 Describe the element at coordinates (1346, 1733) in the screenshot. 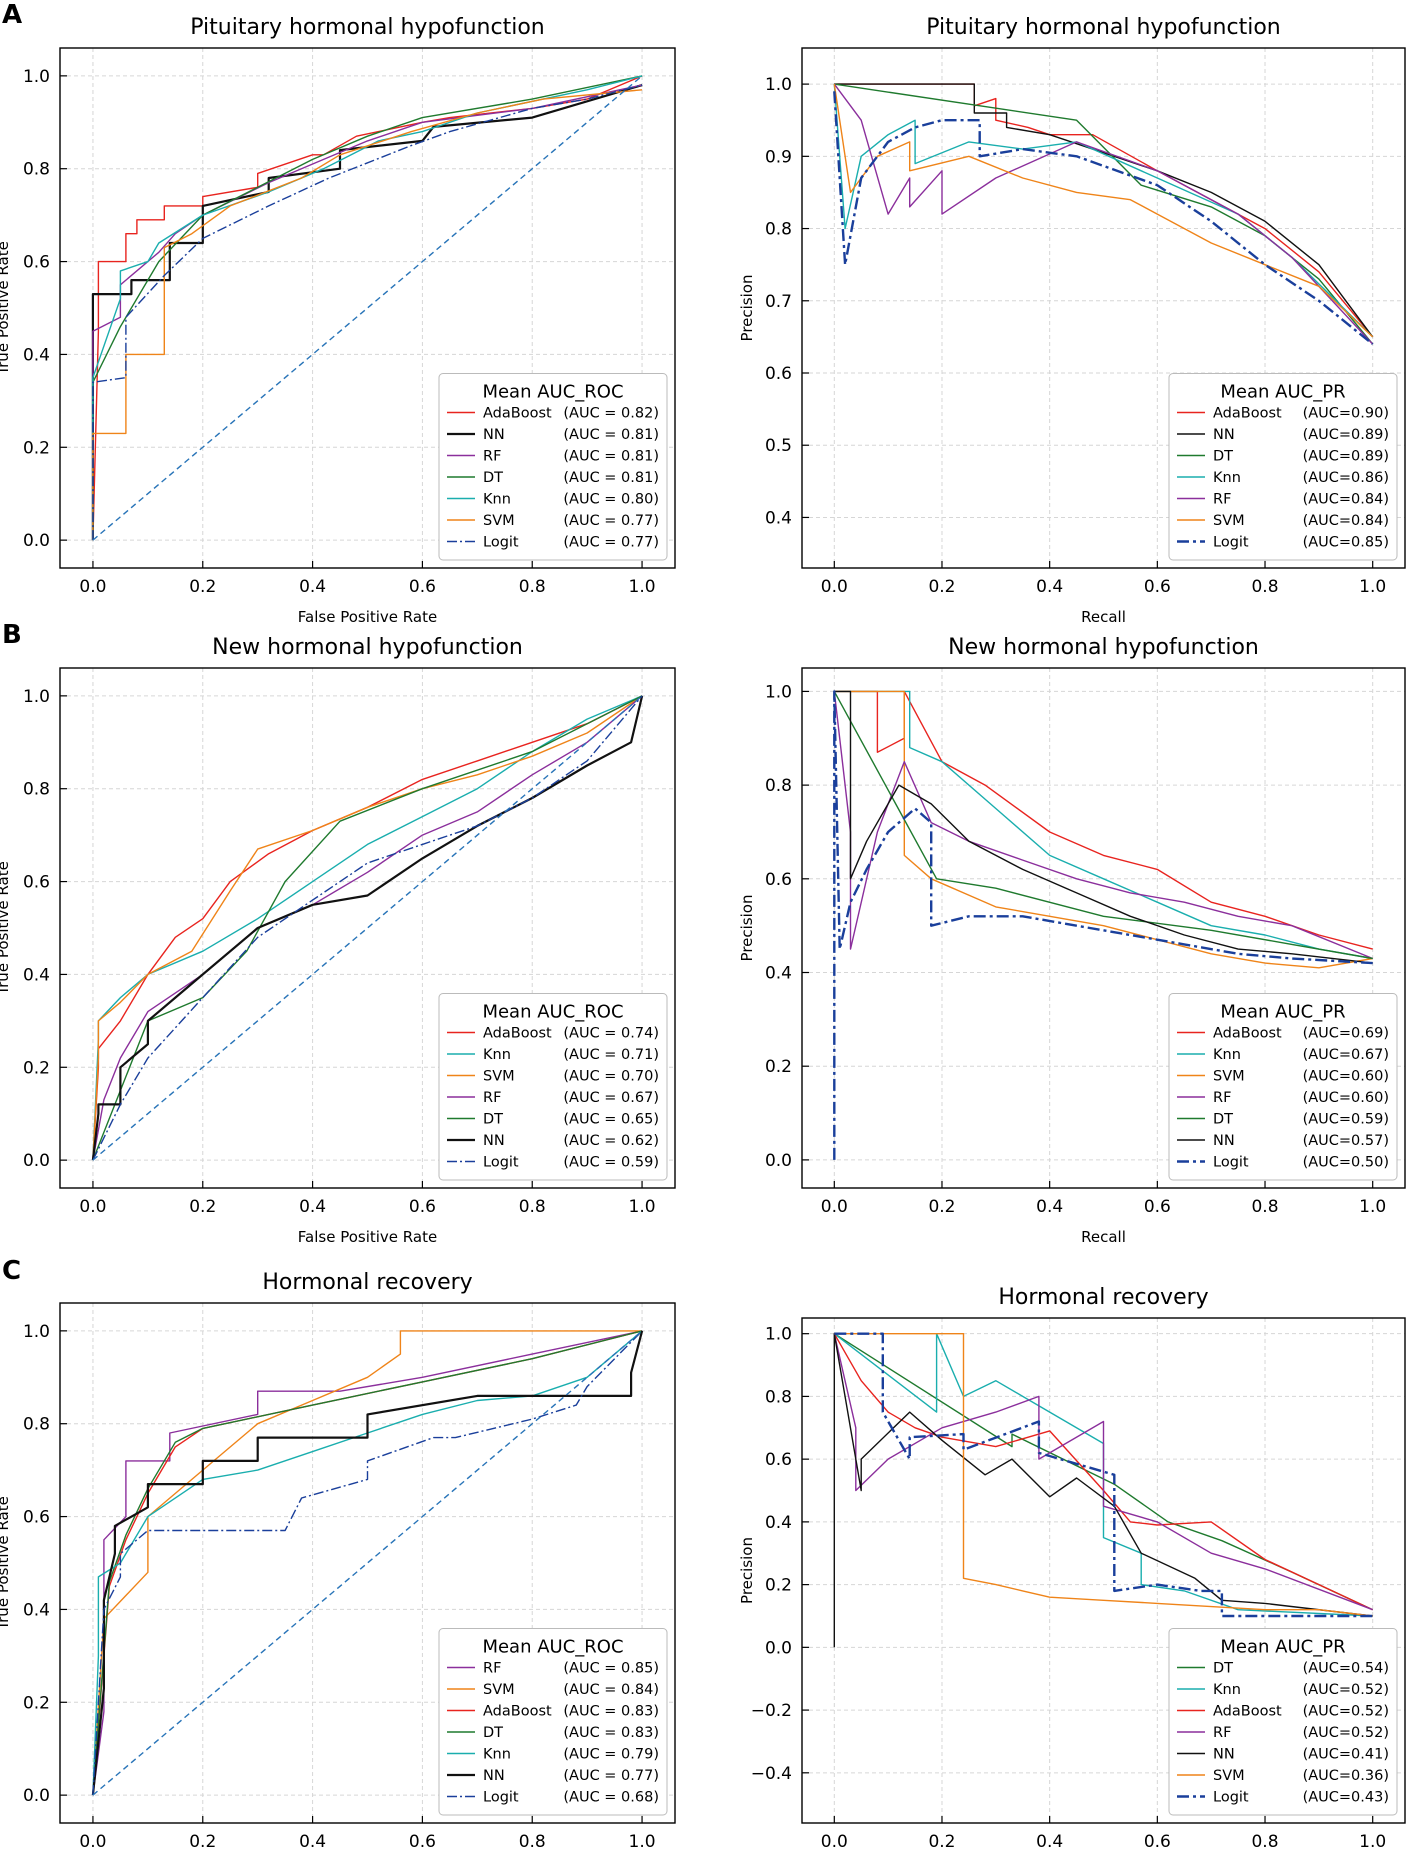

I see `legend-auc-rf: (AUC=0.52)` at that location.